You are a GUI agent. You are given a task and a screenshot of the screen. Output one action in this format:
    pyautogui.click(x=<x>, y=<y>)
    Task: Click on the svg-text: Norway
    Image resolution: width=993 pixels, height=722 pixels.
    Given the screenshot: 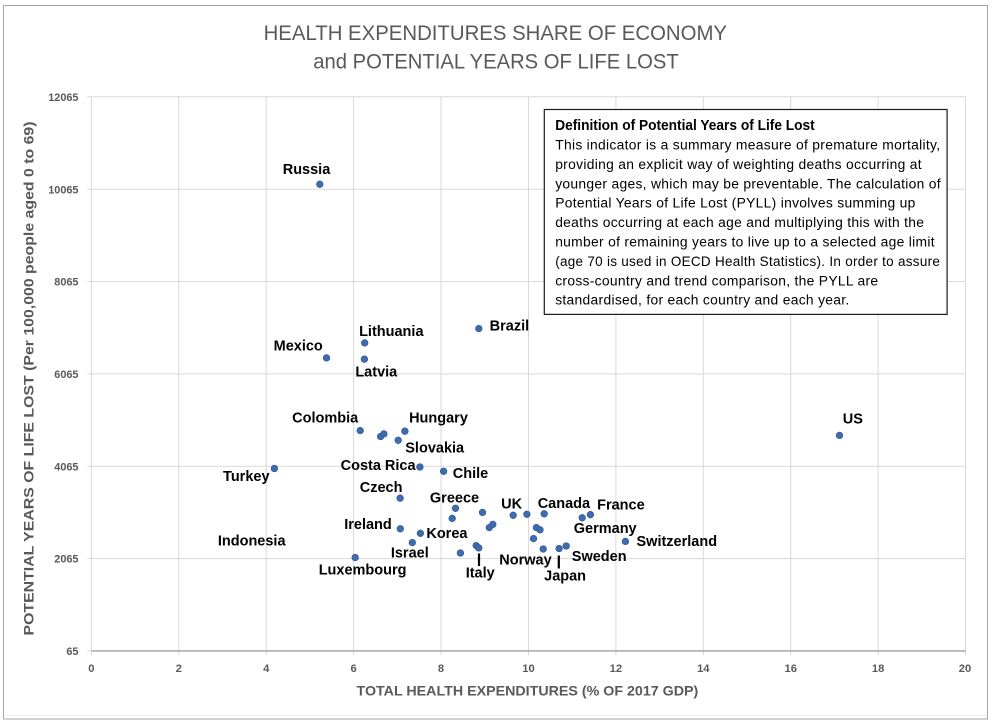 What is the action you would take?
    pyautogui.click(x=525, y=561)
    